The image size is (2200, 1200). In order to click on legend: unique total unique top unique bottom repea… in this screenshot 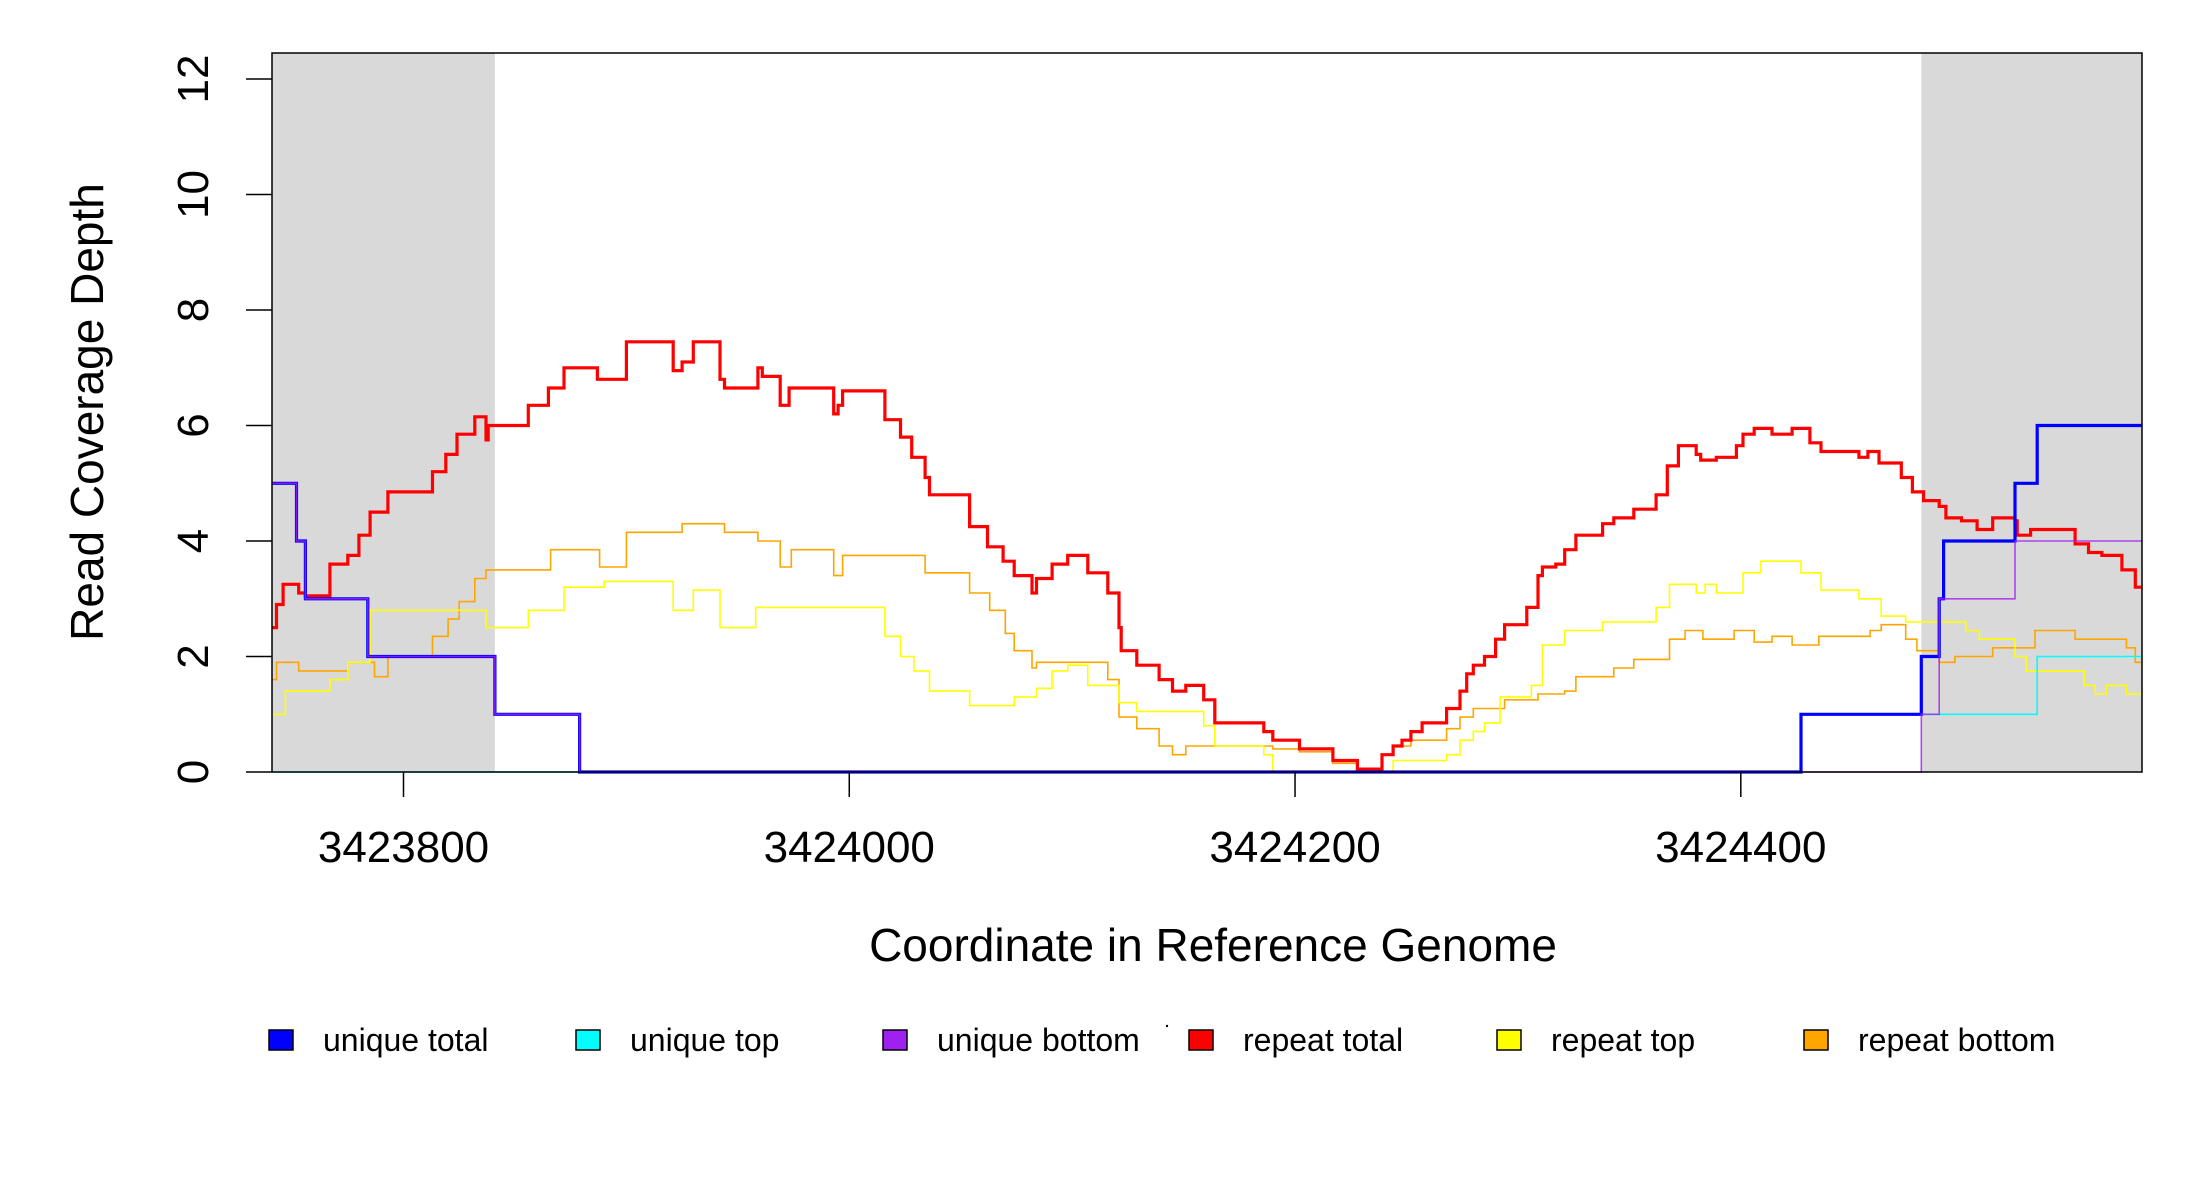, I will do `click(1161, 1040)`.